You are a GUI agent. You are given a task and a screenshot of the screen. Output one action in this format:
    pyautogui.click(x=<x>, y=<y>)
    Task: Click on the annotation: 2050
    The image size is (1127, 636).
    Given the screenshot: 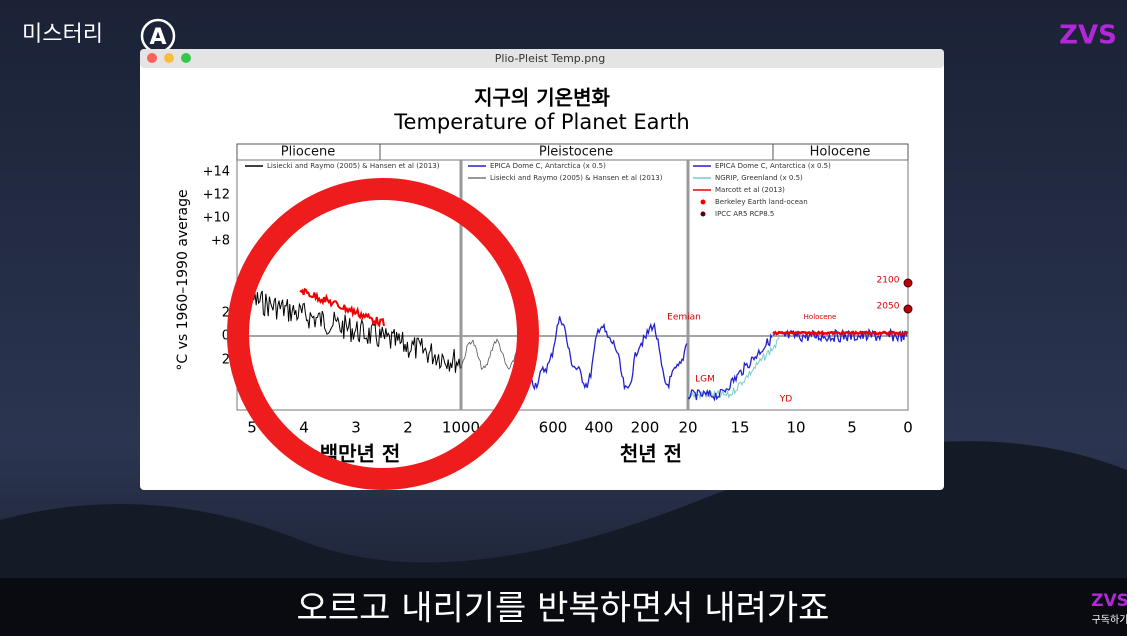 What is the action you would take?
    pyautogui.click(x=888, y=307)
    